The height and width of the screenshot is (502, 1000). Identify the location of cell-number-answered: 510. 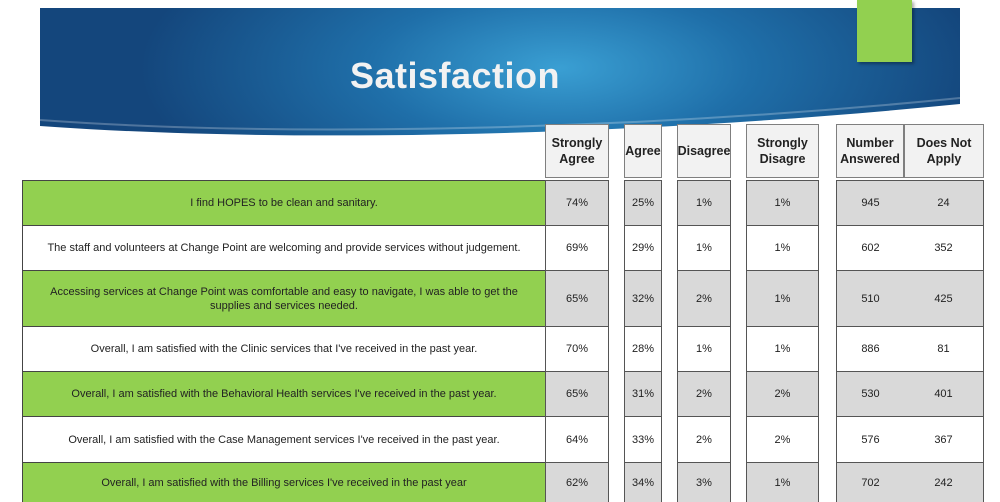
(870, 298).